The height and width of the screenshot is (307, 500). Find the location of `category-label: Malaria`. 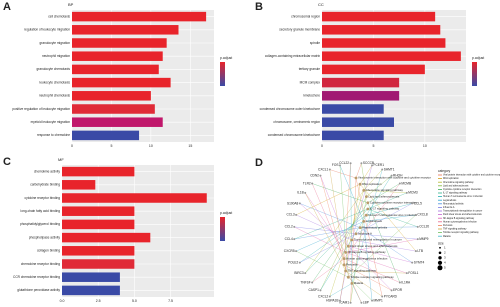

category-label: Malaria is located at coordinates (359, 283).